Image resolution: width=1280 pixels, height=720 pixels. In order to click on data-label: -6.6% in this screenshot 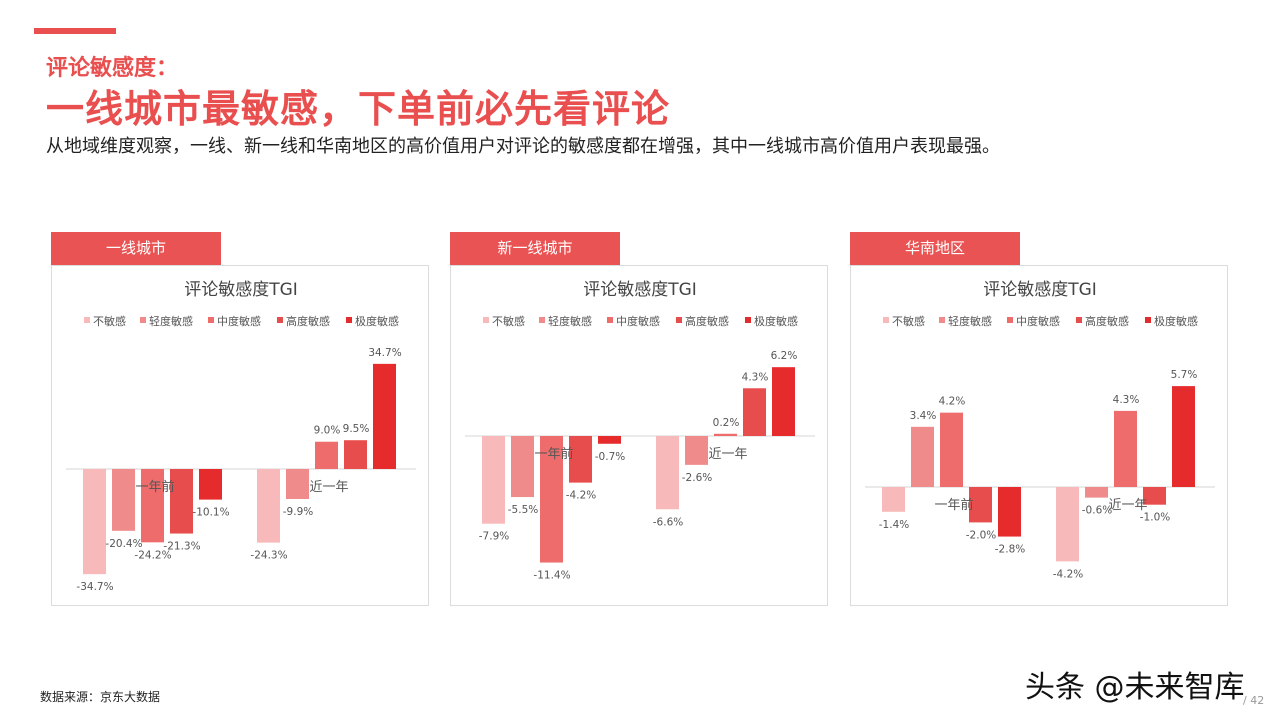, I will do `click(668, 522)`.